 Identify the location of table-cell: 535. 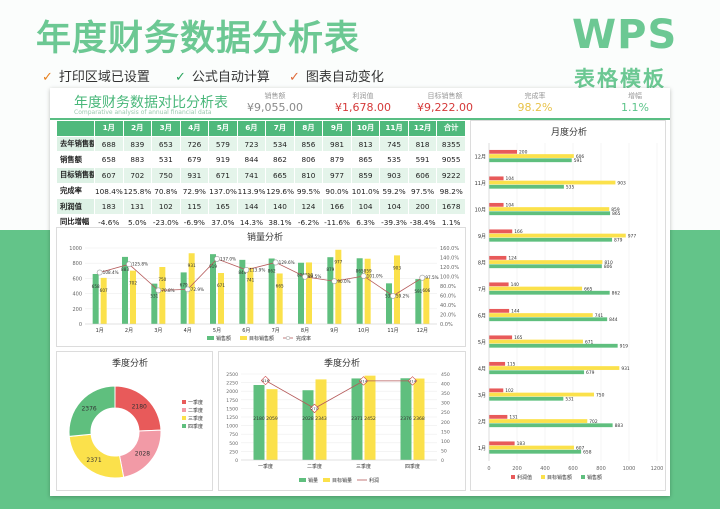
(394, 160).